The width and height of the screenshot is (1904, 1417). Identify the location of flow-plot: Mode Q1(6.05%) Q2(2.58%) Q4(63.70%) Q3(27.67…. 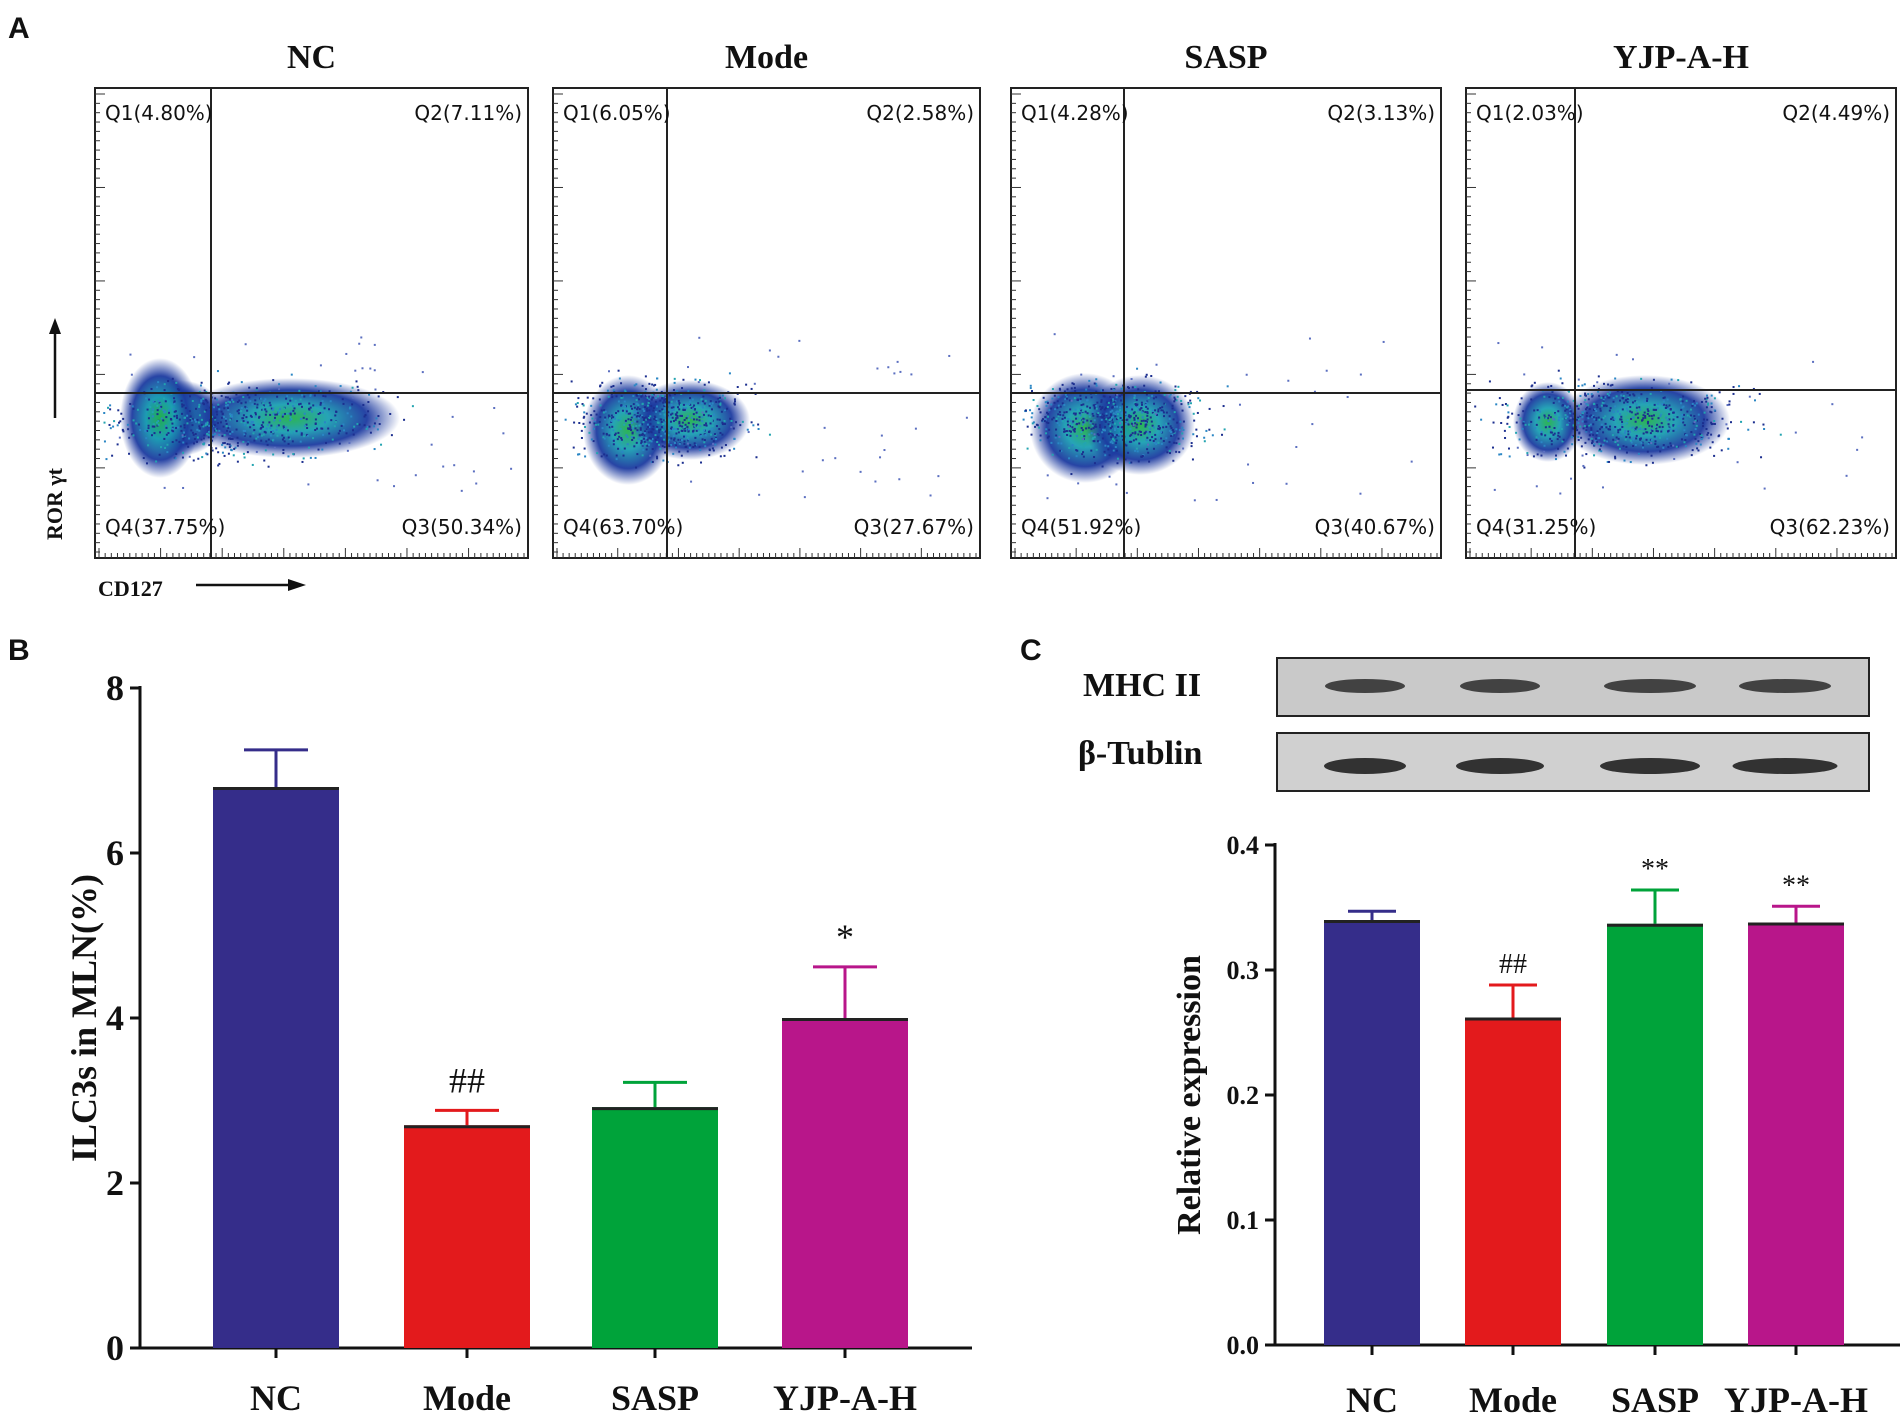
(766, 299).